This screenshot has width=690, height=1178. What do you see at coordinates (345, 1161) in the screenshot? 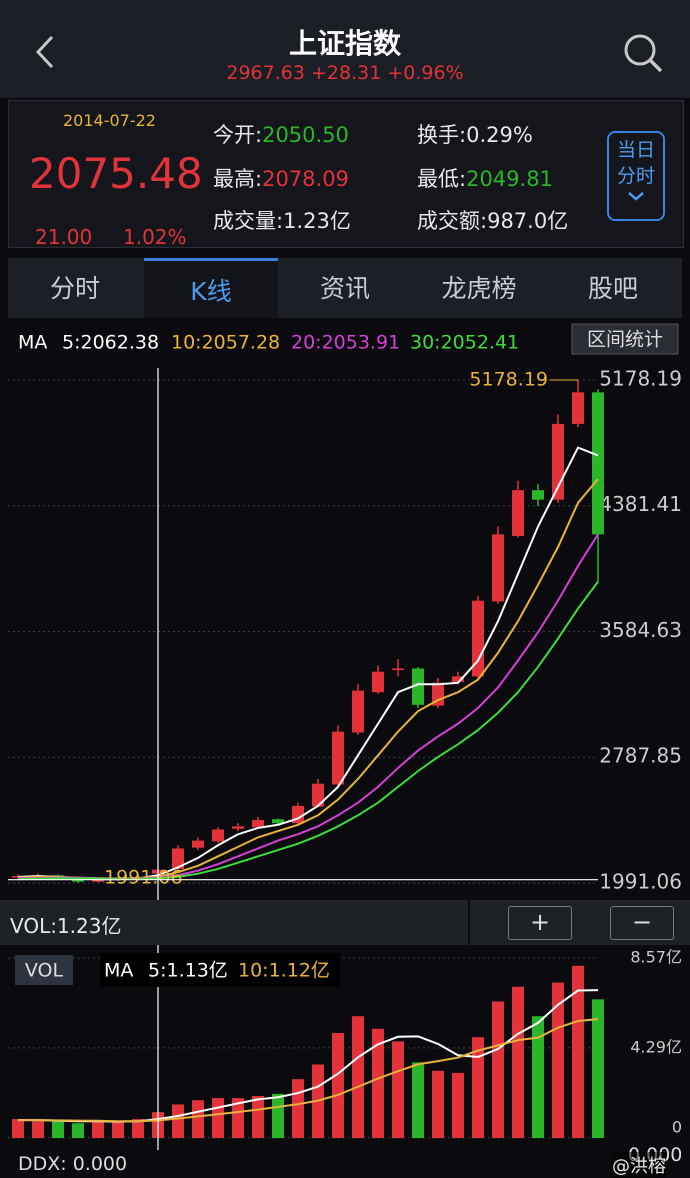
I see `ddx-row: DDX: 0.000 0.000 @洪榕` at bounding box center [345, 1161].